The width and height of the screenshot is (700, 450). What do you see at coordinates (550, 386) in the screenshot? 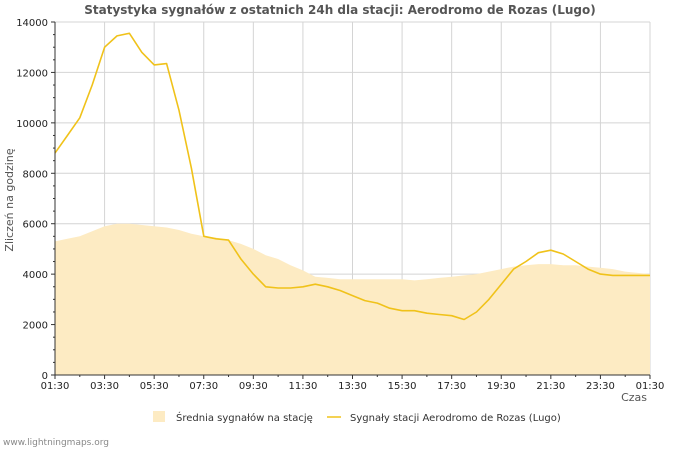
I see `x-tick-label: 21:30` at bounding box center [550, 386].